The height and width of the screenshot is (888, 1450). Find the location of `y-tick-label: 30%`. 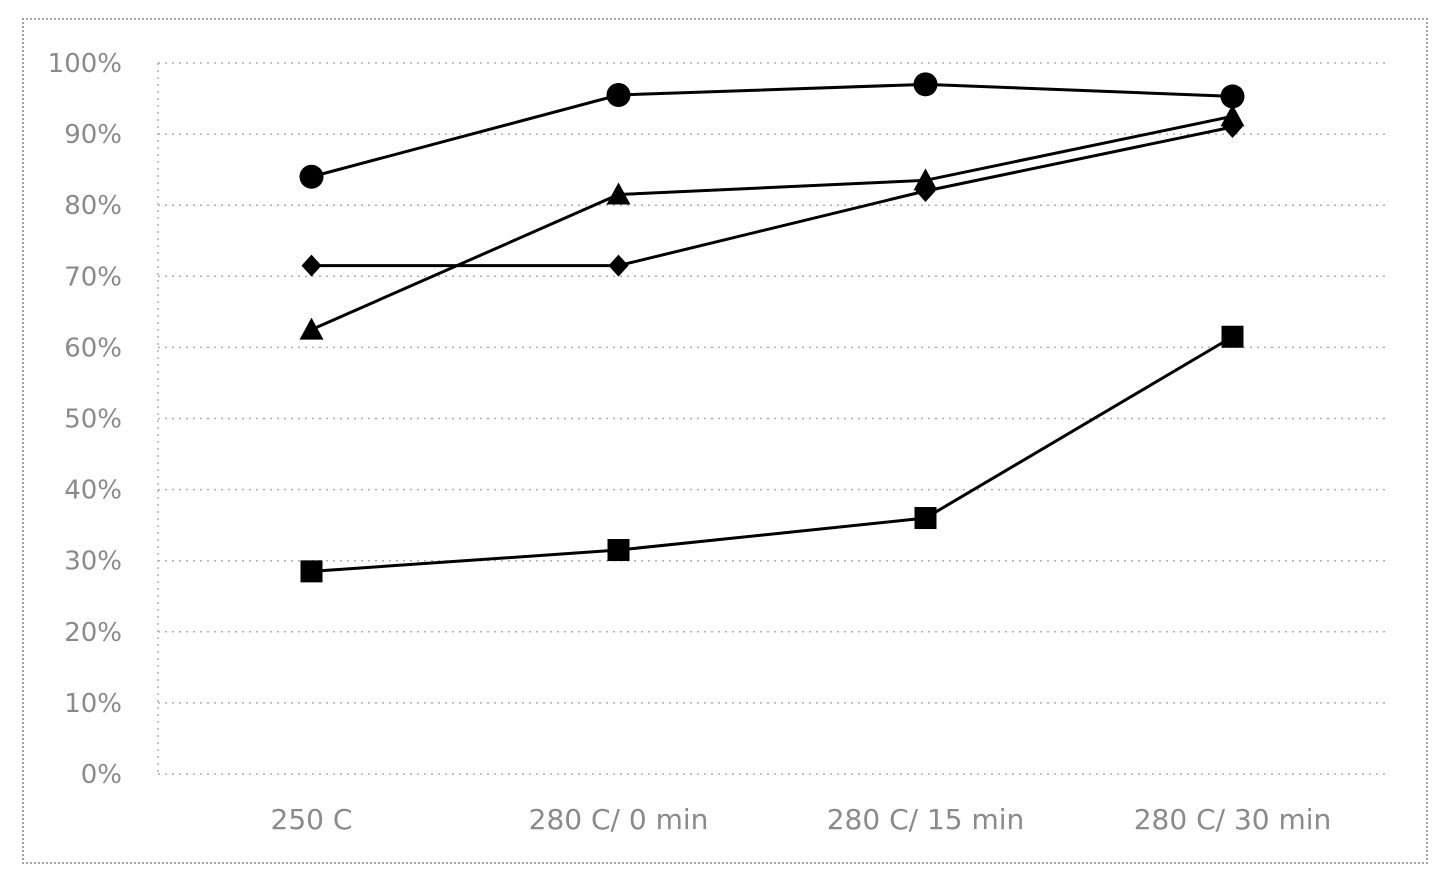

y-tick-label: 30% is located at coordinates (93, 562).